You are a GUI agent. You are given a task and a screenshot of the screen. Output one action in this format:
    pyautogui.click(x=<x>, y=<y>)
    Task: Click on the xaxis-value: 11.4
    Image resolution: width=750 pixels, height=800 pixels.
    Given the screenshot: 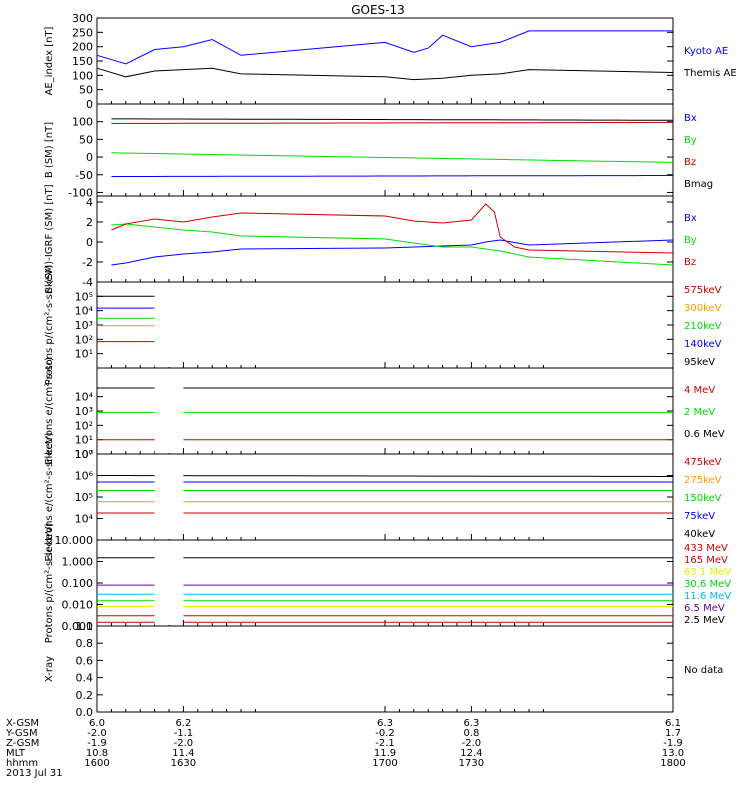 What is the action you would take?
    pyautogui.click(x=183, y=753)
    